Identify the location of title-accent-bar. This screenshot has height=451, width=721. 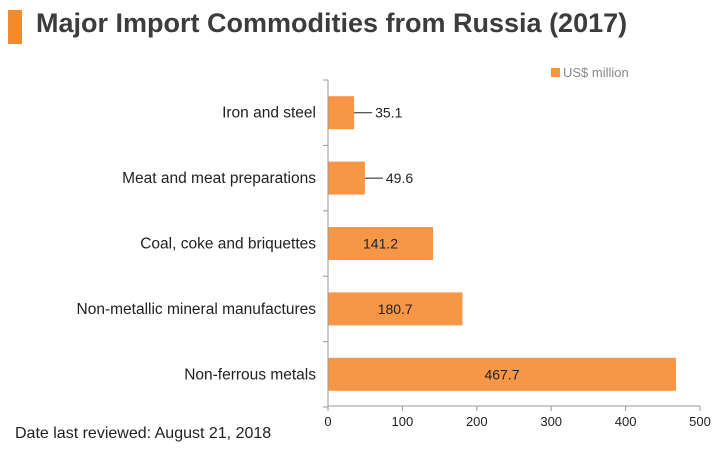
(15, 27).